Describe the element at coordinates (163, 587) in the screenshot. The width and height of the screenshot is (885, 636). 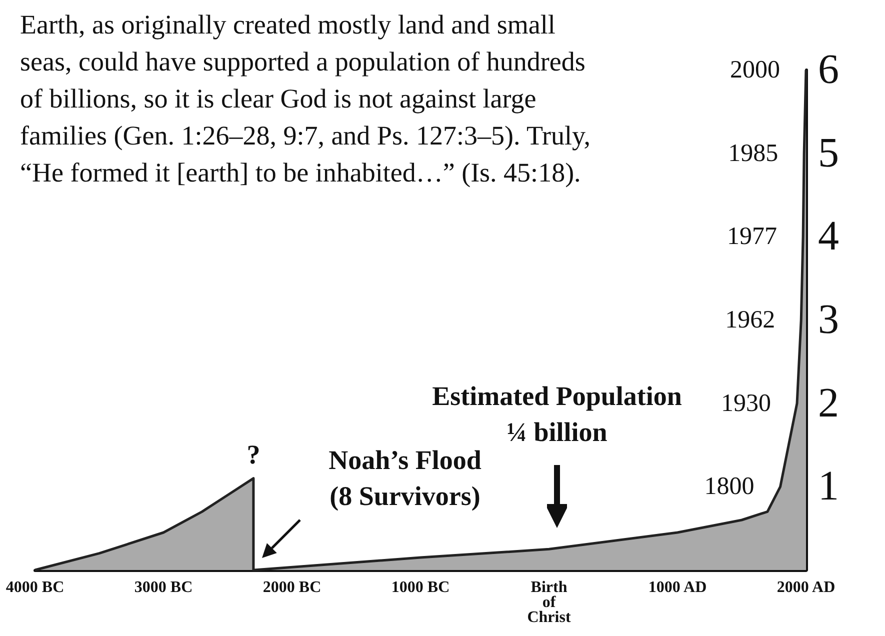
I see `x-tick-label: 3000 BC` at that location.